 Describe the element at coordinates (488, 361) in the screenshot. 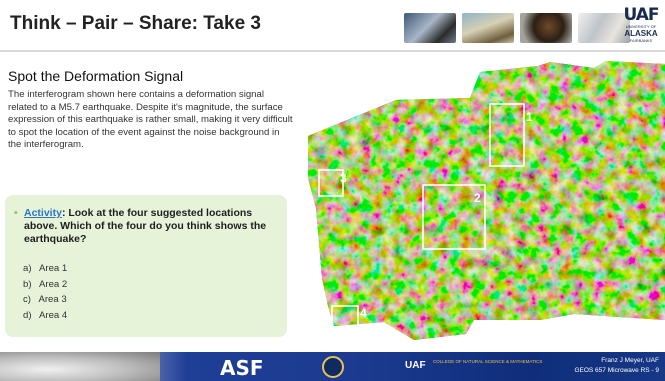

I see `uaf-college-name: COLLEGE OF NATURAL SCIENCE & MATHEMATICS` at that location.